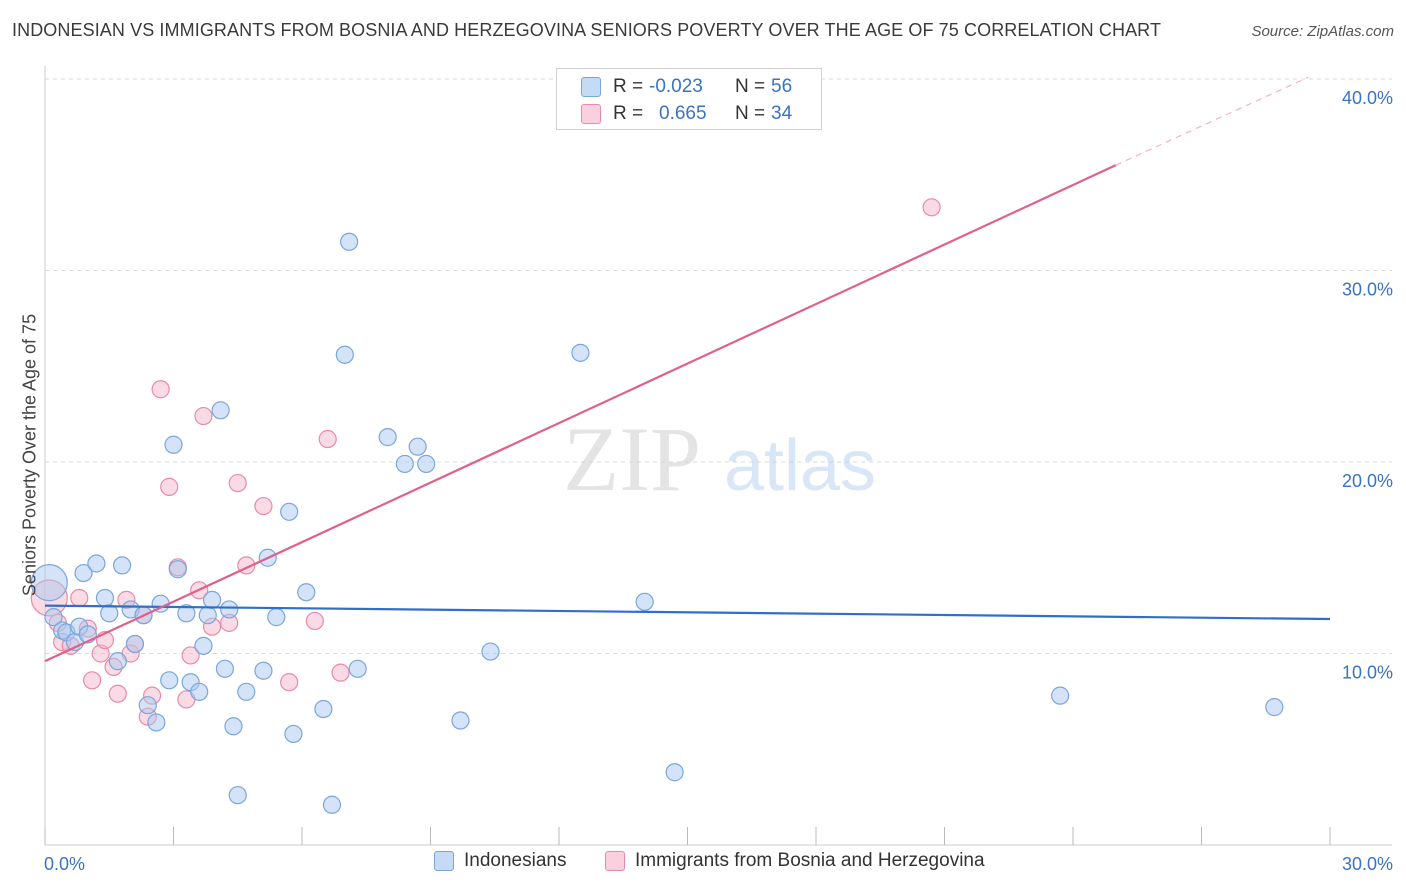  I want to click on legend-label: Immigrants from Bosnia and Herzegovina, so click(810, 860).